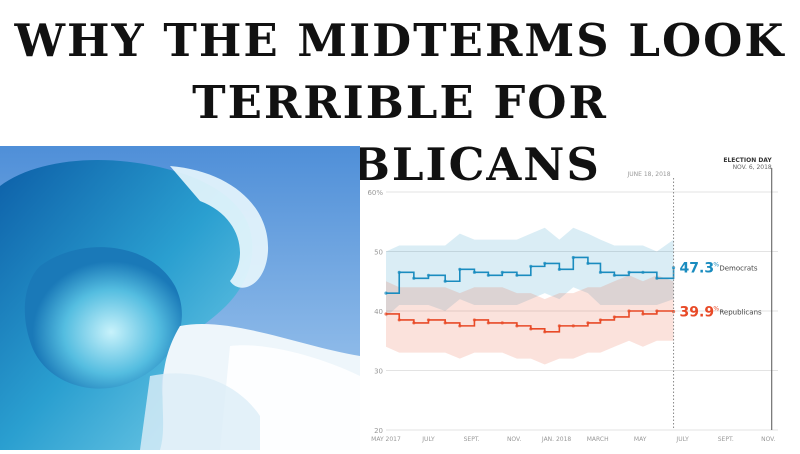 The height and width of the screenshot is (454, 800). What do you see at coordinates (386, 439) in the screenshot?
I see `x-tick-label: MAY 2017` at bounding box center [386, 439].